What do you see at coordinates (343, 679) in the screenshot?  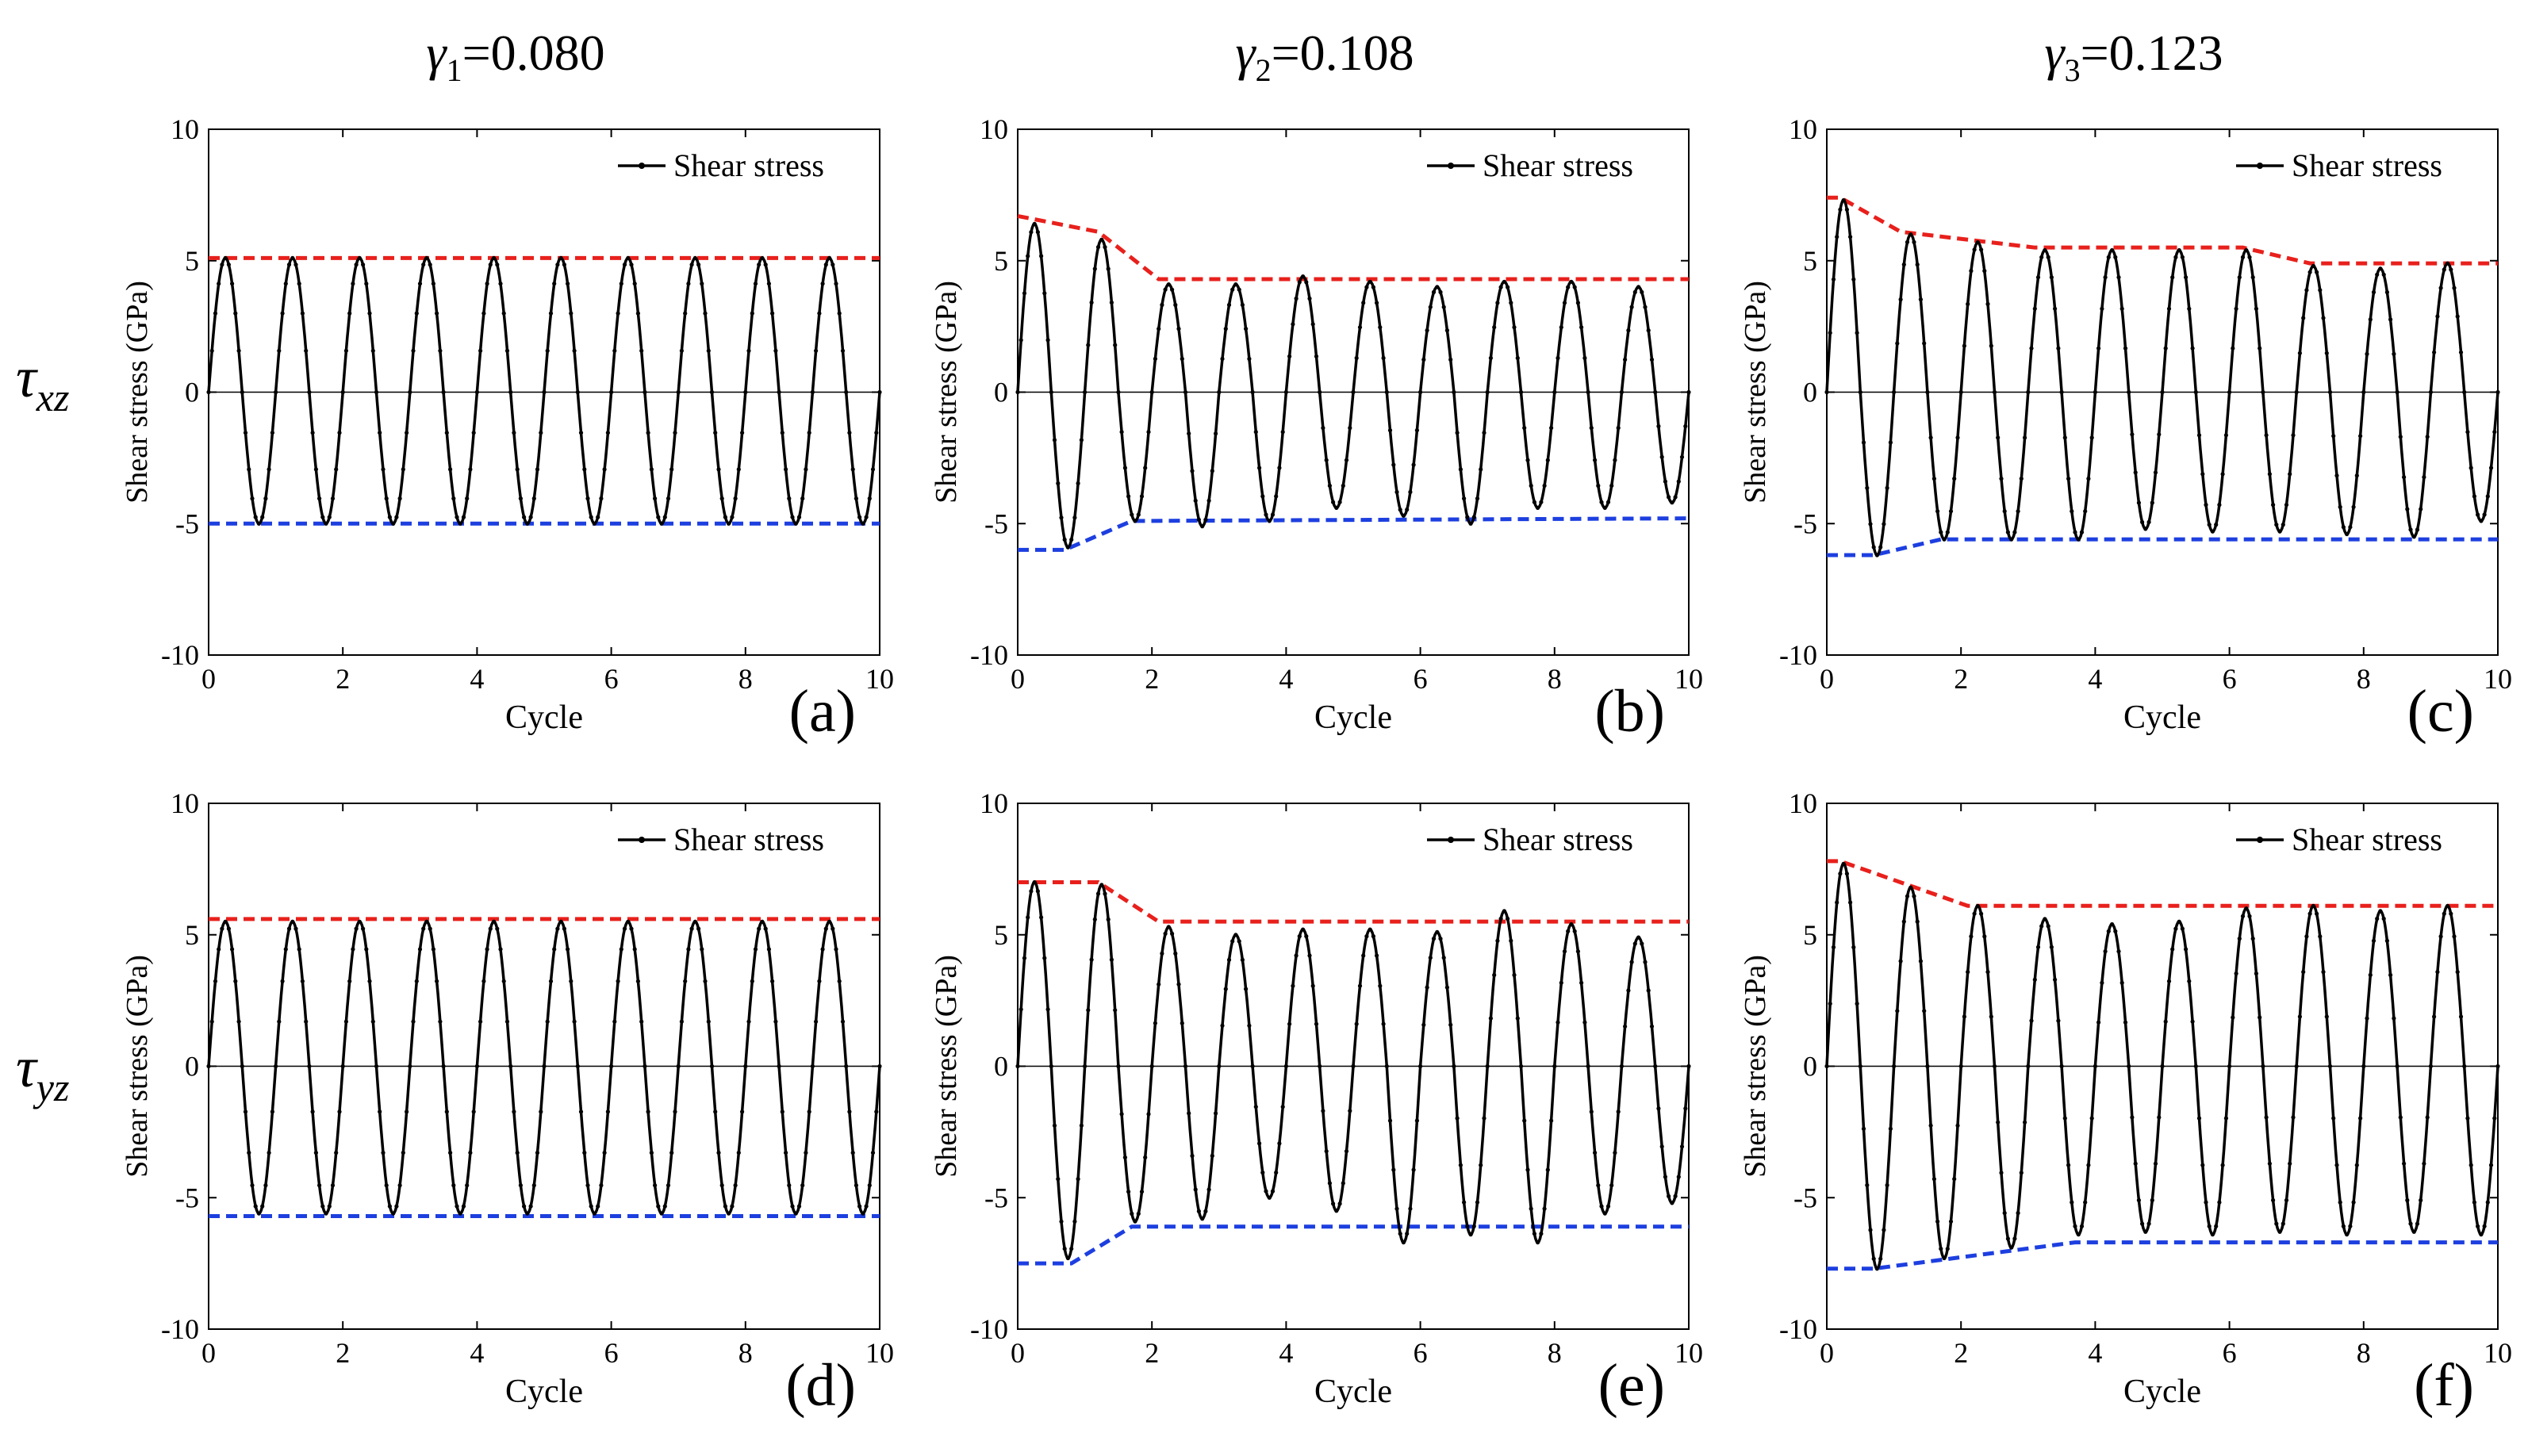 I see `panel-a-xtick-label: 2` at bounding box center [343, 679].